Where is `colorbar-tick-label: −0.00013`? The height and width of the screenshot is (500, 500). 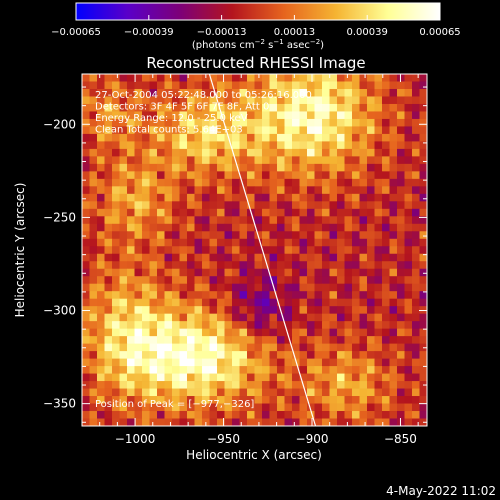
colorbar-tick-label: −0.00013 is located at coordinates (222, 32).